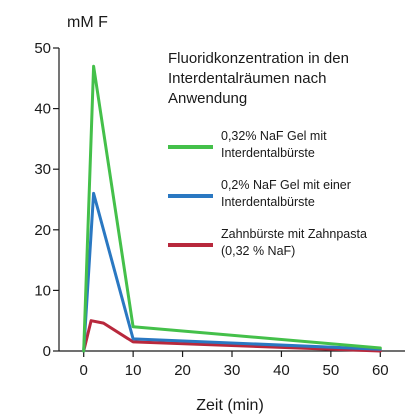  What do you see at coordinates (258, 58) in the screenshot?
I see `legend-title-line-1: Fluoridkonzentration in den` at bounding box center [258, 58].